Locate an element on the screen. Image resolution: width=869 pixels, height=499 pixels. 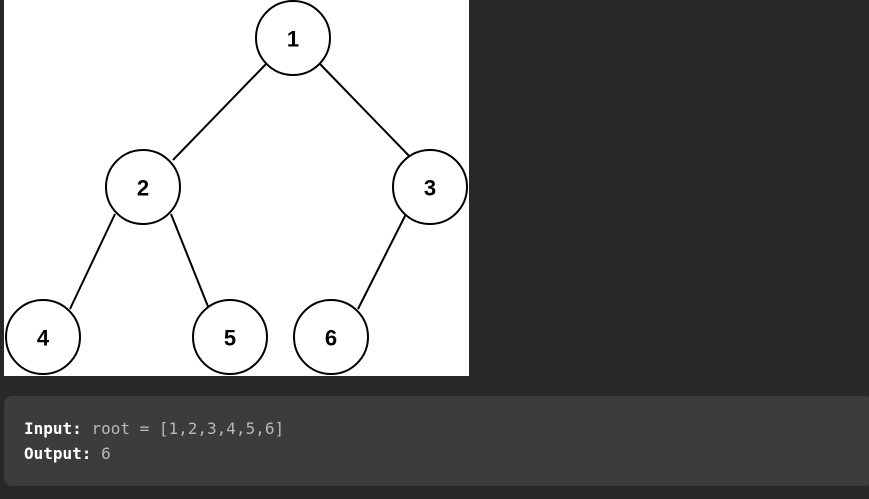
tree-node-5-label: 5 is located at coordinates (230, 338).